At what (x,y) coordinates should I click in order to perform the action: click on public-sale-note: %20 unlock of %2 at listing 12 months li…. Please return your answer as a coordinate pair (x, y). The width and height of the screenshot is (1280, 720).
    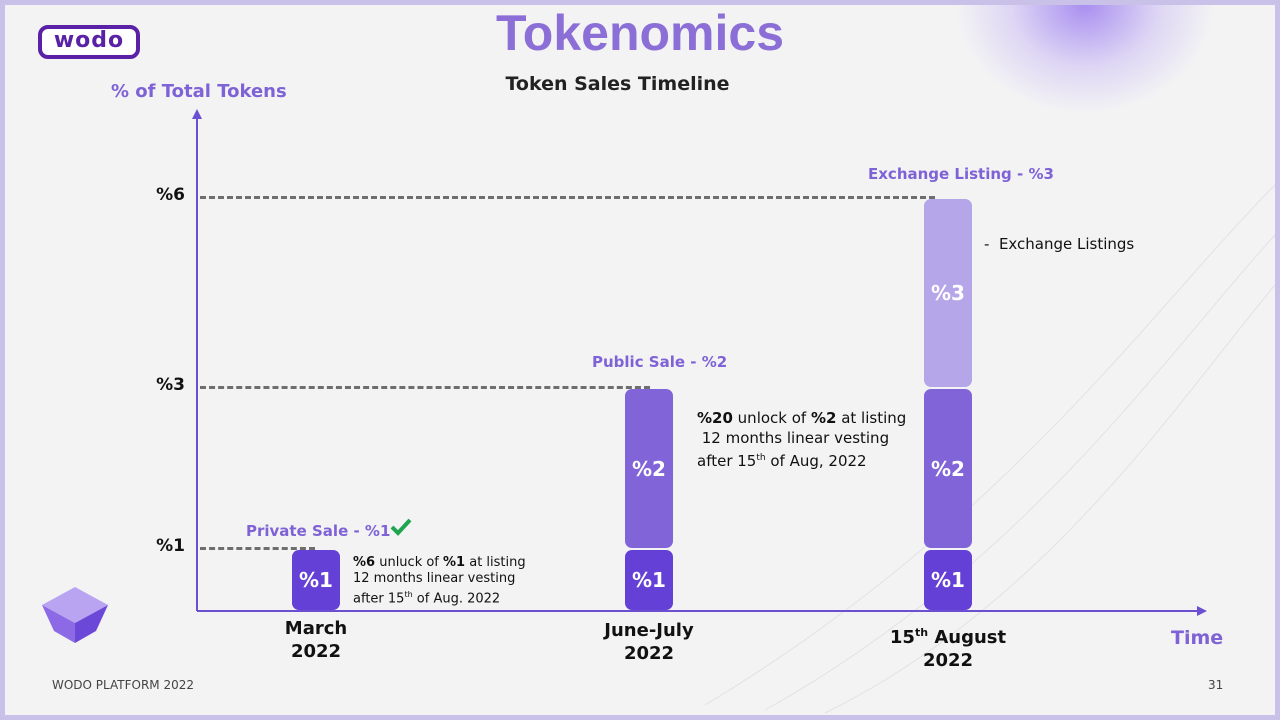
    Looking at the image, I should click on (801, 439).